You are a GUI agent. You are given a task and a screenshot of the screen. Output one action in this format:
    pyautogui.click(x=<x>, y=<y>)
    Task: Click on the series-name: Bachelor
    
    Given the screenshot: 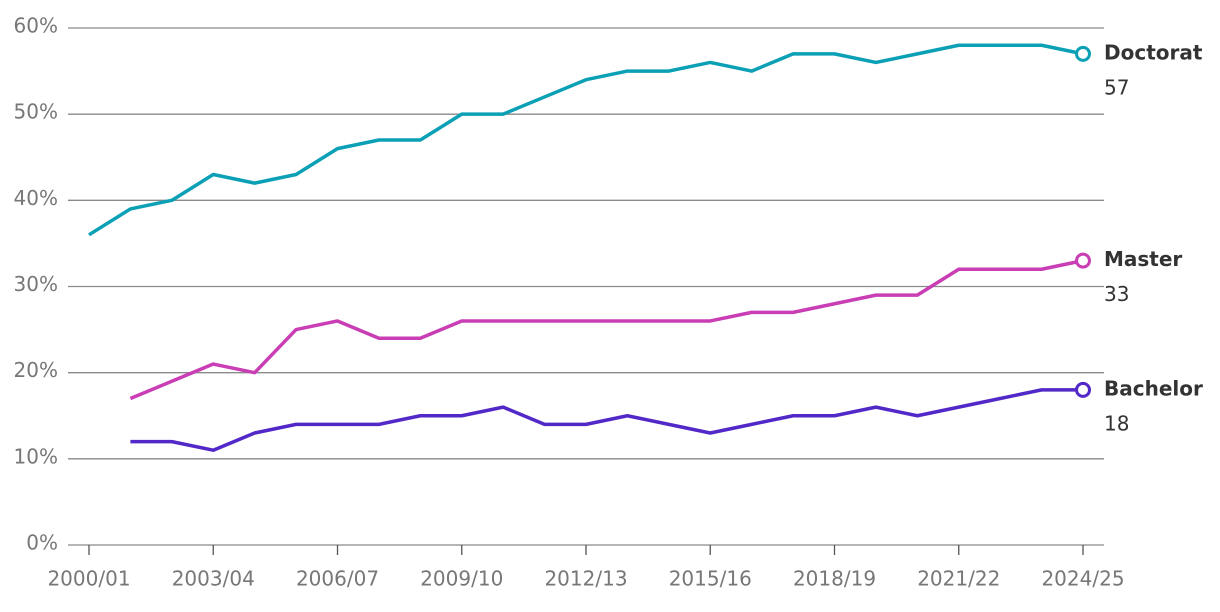 What is the action you would take?
    pyautogui.click(x=1153, y=388)
    